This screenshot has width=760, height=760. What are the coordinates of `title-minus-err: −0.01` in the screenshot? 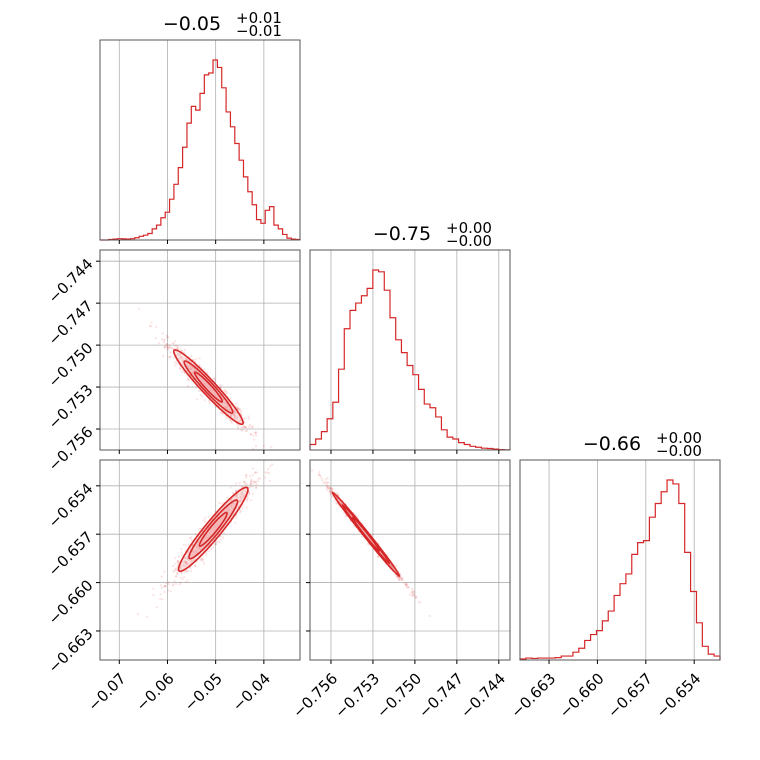 It's located at (259, 31).